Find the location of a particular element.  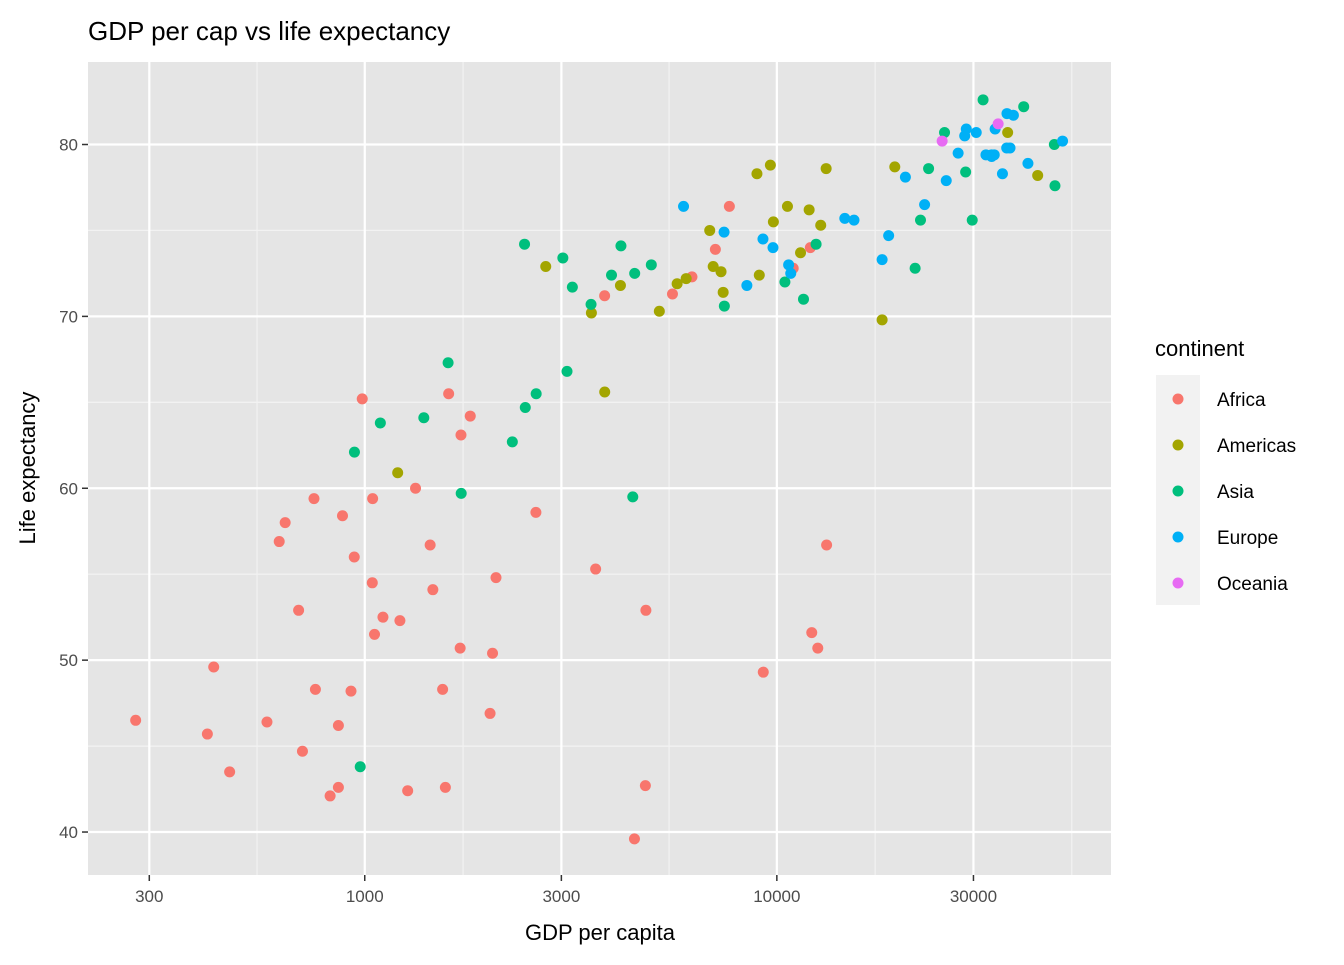

legend-label-africa: Africa is located at coordinates (1241, 400).